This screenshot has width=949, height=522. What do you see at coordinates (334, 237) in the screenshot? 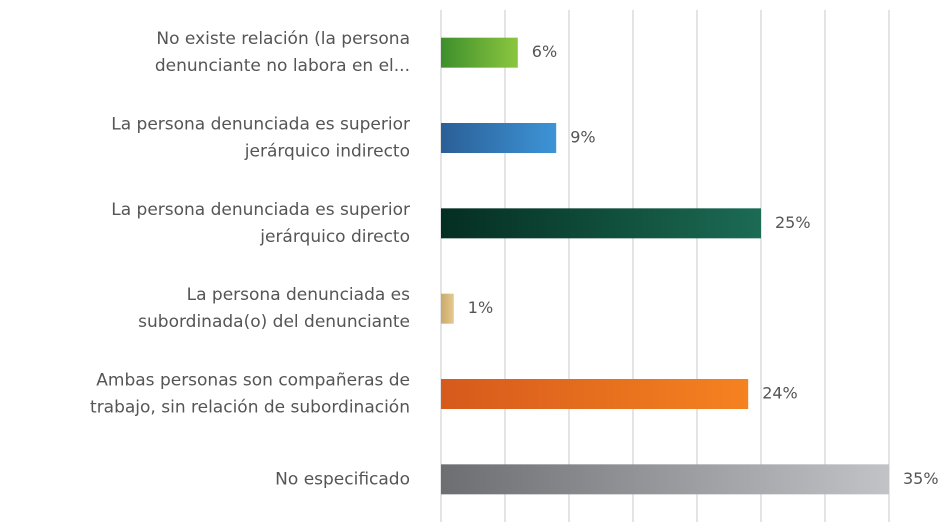
I see `y-tick-label: jerárquico directo` at bounding box center [334, 237].